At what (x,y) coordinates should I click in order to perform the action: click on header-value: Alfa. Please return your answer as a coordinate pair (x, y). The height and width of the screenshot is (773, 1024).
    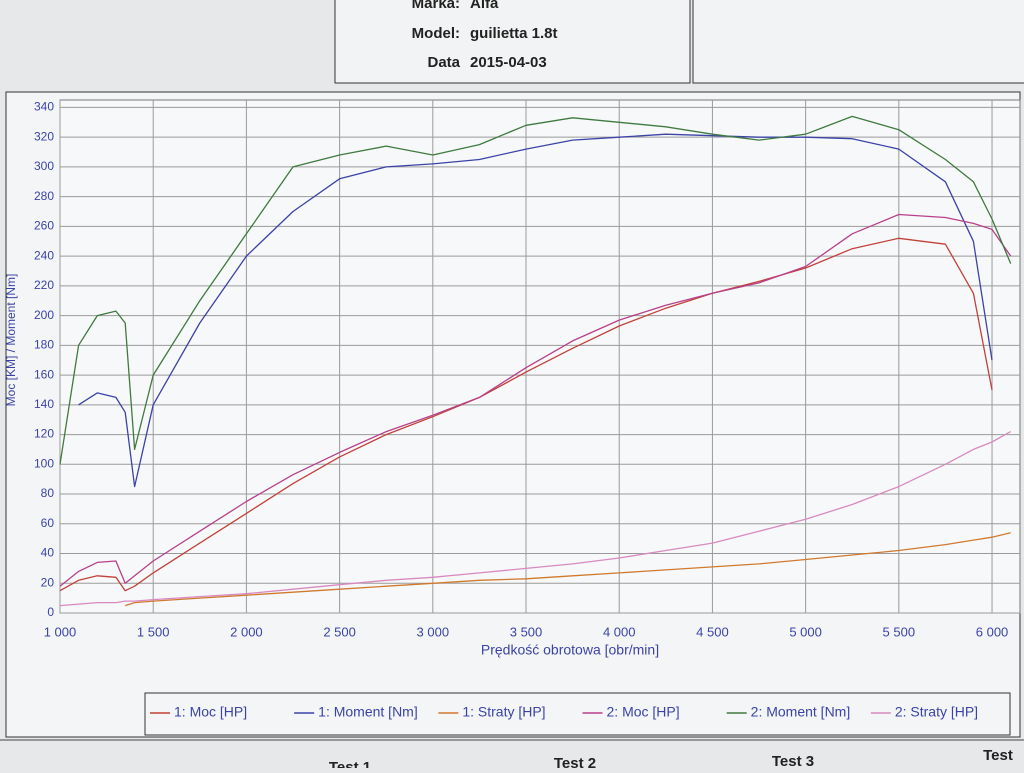
    Looking at the image, I should click on (484, 6).